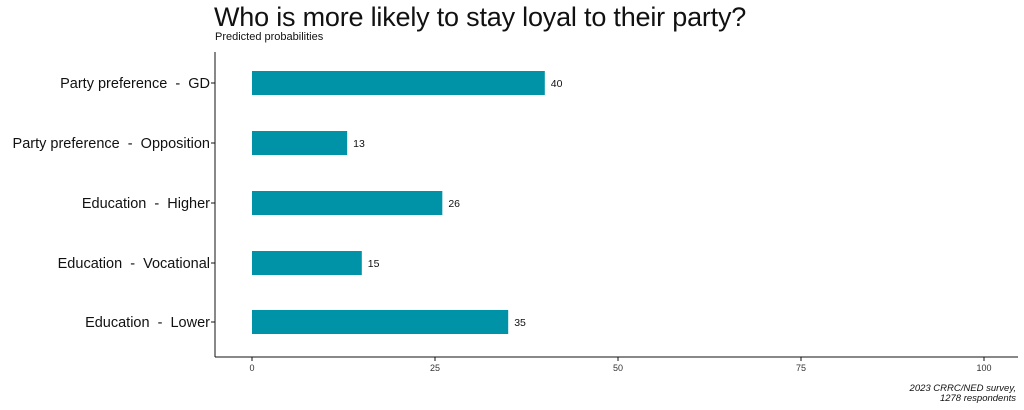  What do you see at coordinates (962, 388) in the screenshot?
I see `source-caption-line-1: 2023 CRRC/NED survey,` at bounding box center [962, 388].